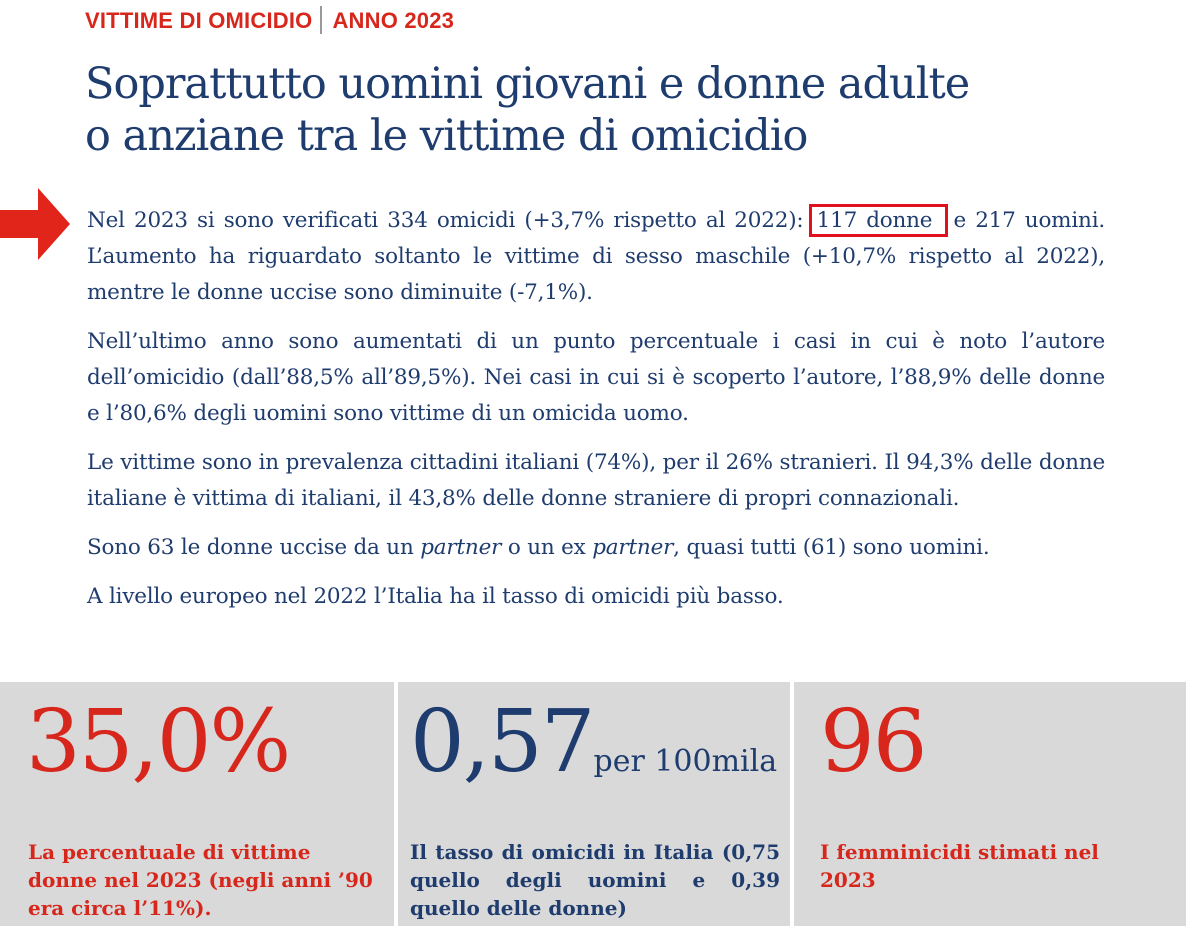 The height and width of the screenshot is (926, 1186). What do you see at coordinates (35, 224) in the screenshot?
I see `arrow-right-icon` at bounding box center [35, 224].